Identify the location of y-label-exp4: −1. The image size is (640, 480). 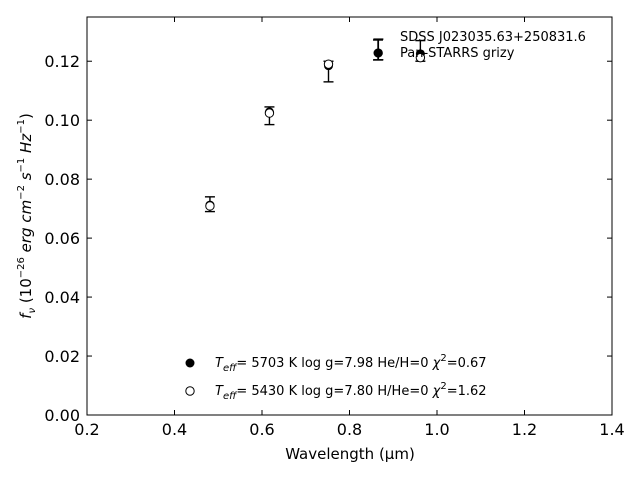
(21, 126).